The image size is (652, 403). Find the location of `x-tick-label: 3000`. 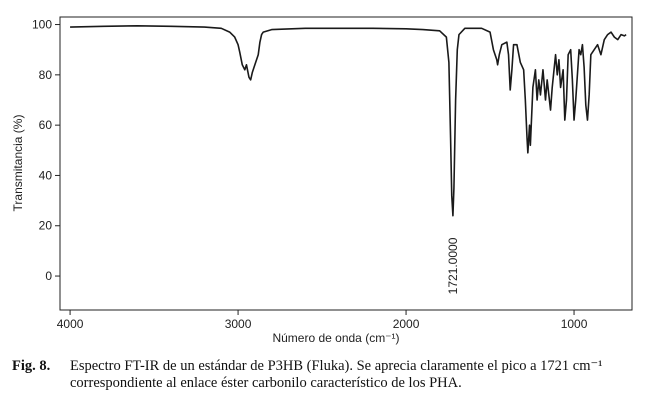

x-tick-label: 3000 is located at coordinates (238, 324).